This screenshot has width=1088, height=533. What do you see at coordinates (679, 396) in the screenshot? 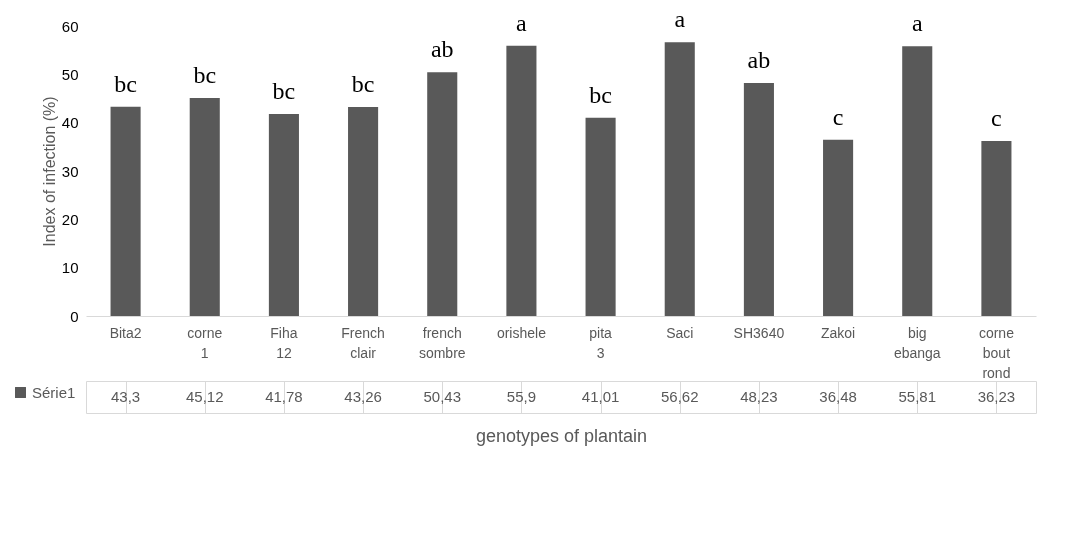
I see `data-label: 56,62` at bounding box center [679, 396].